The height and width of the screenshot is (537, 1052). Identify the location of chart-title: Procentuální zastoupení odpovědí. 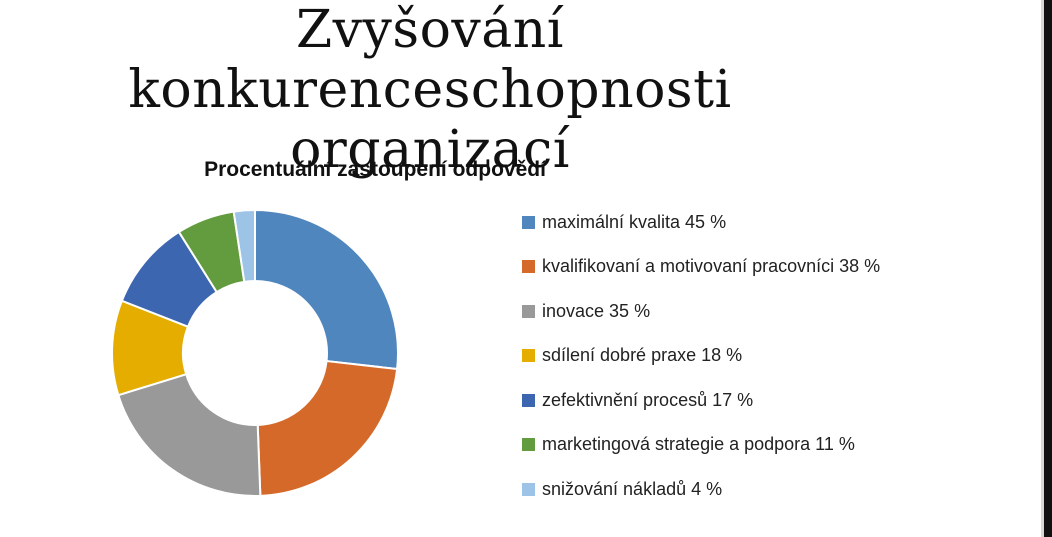
(375, 169).